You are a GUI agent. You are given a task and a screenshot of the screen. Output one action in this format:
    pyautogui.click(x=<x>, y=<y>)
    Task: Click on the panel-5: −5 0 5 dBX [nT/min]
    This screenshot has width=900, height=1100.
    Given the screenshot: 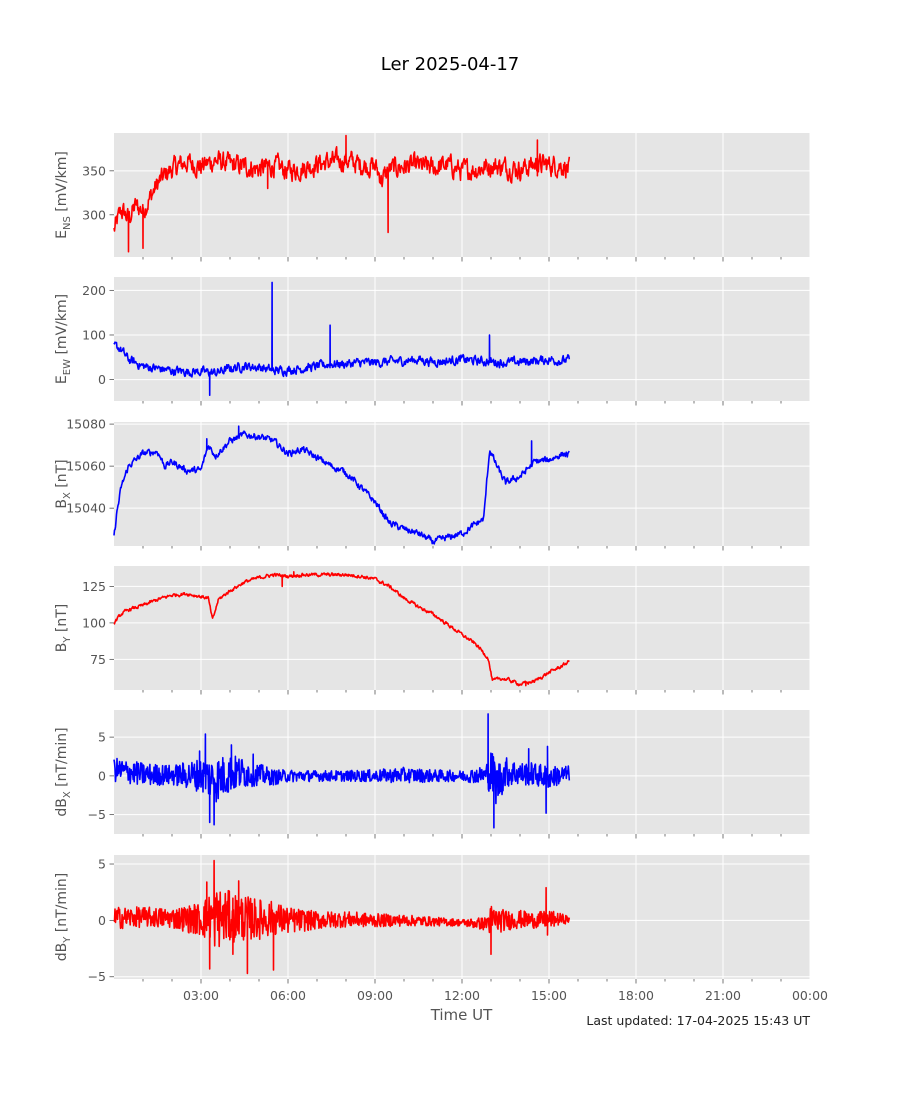 What is the action you would take?
    pyautogui.click(x=432, y=774)
    